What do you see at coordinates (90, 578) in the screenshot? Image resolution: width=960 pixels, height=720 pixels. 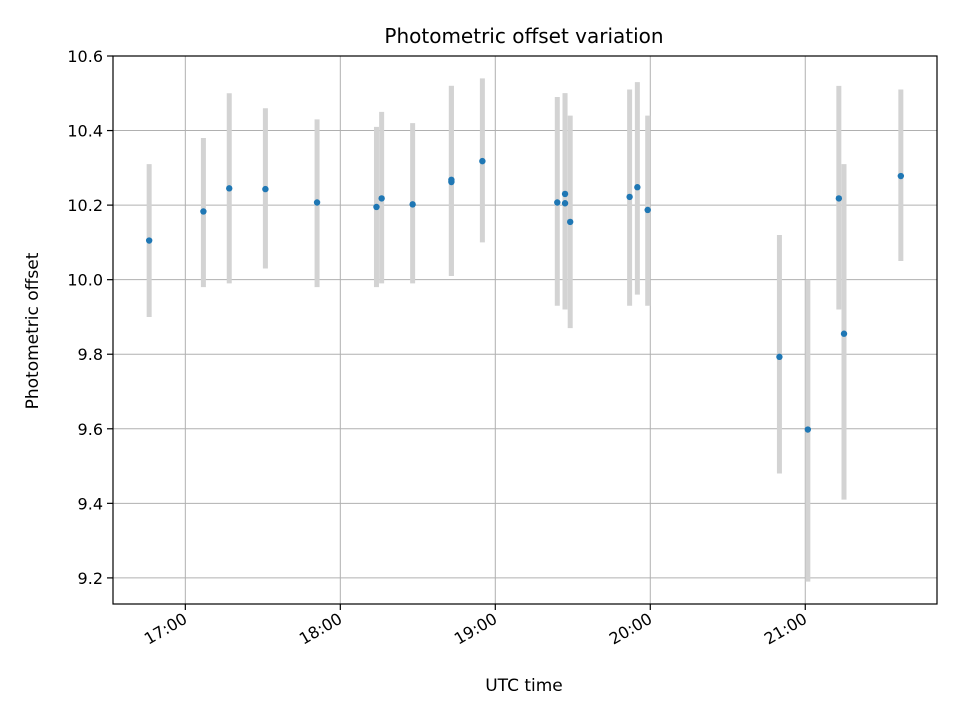 I see `y-tick-label: 9.2` at bounding box center [90, 578].